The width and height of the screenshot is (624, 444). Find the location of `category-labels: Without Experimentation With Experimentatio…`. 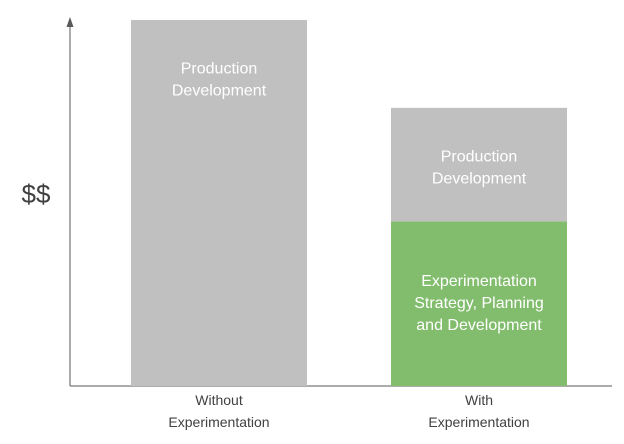

category-labels: Without Experimentation With Experimentatio… is located at coordinates (348, 411).